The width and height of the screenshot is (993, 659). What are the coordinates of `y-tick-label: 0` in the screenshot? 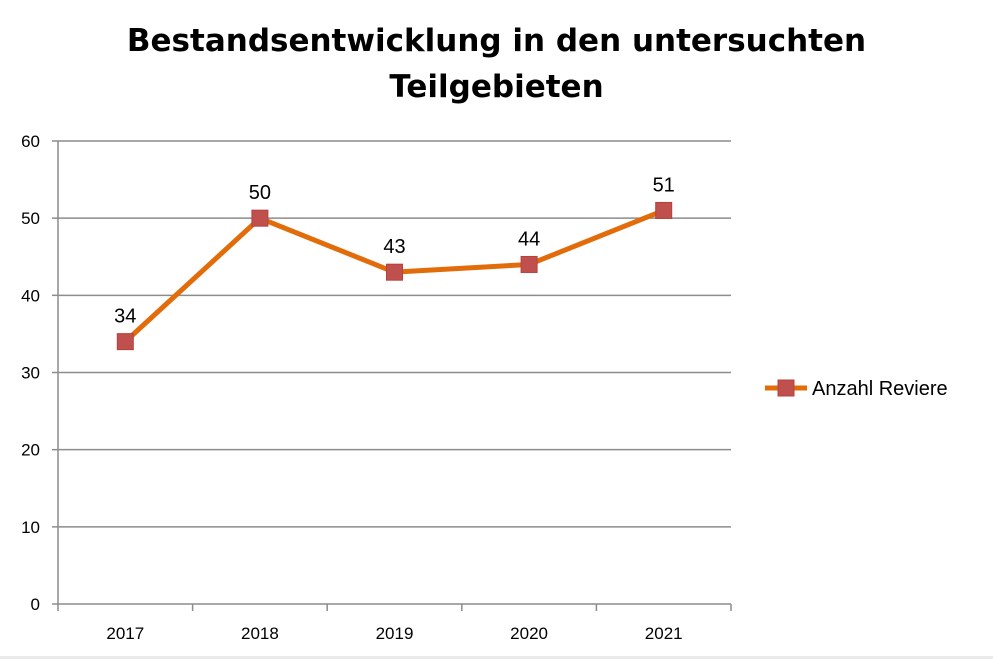 It's located at (35, 604).